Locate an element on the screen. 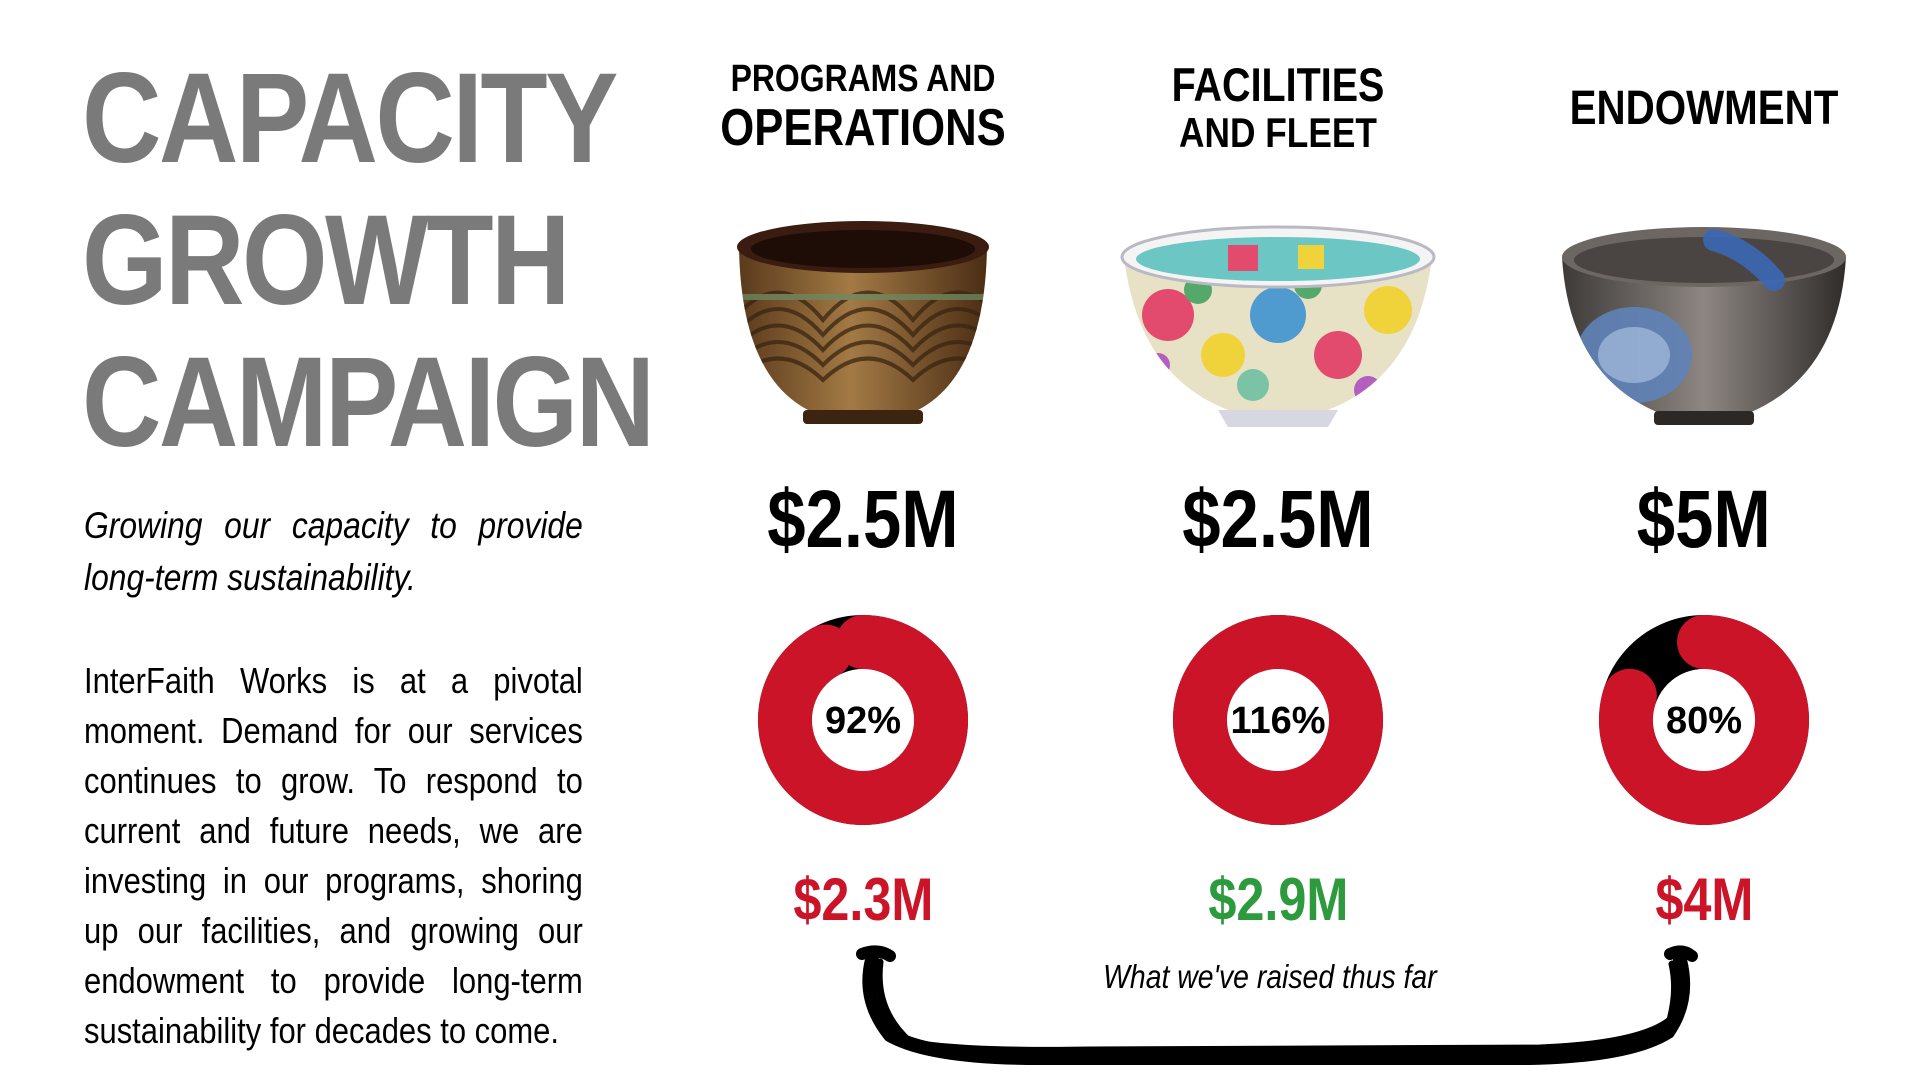  progress-donut-80: 80% is located at coordinates (1704, 720).